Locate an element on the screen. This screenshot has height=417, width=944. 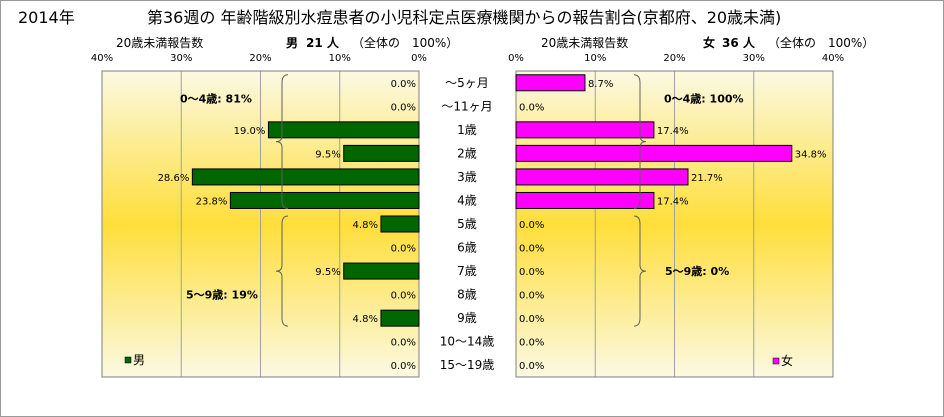
age-category-label: 1歳 is located at coordinates (467, 130).